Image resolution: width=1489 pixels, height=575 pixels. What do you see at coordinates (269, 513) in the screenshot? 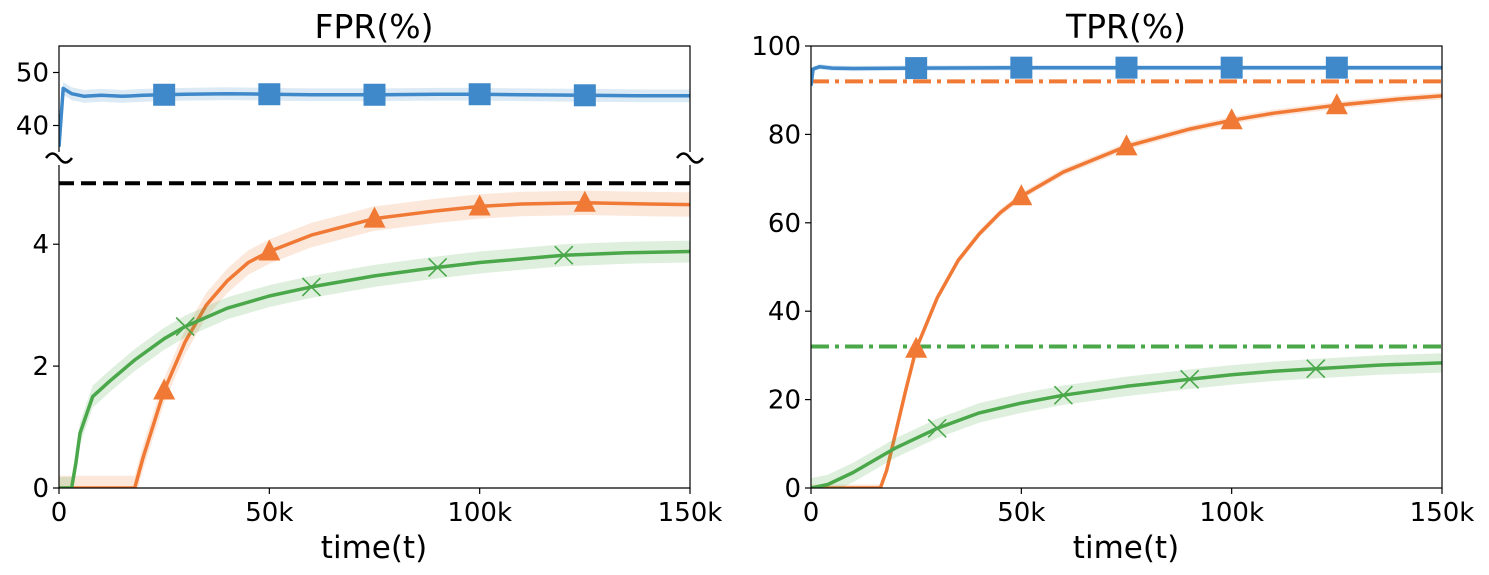
I see `fpr-x-tick-label-1: 50k` at bounding box center [269, 513].